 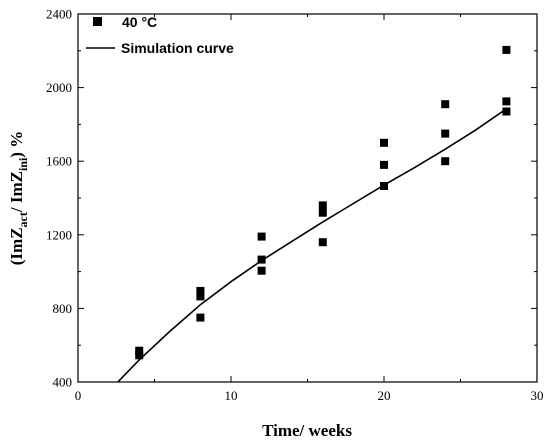 I want to click on legend-square-marker, so click(x=97, y=21).